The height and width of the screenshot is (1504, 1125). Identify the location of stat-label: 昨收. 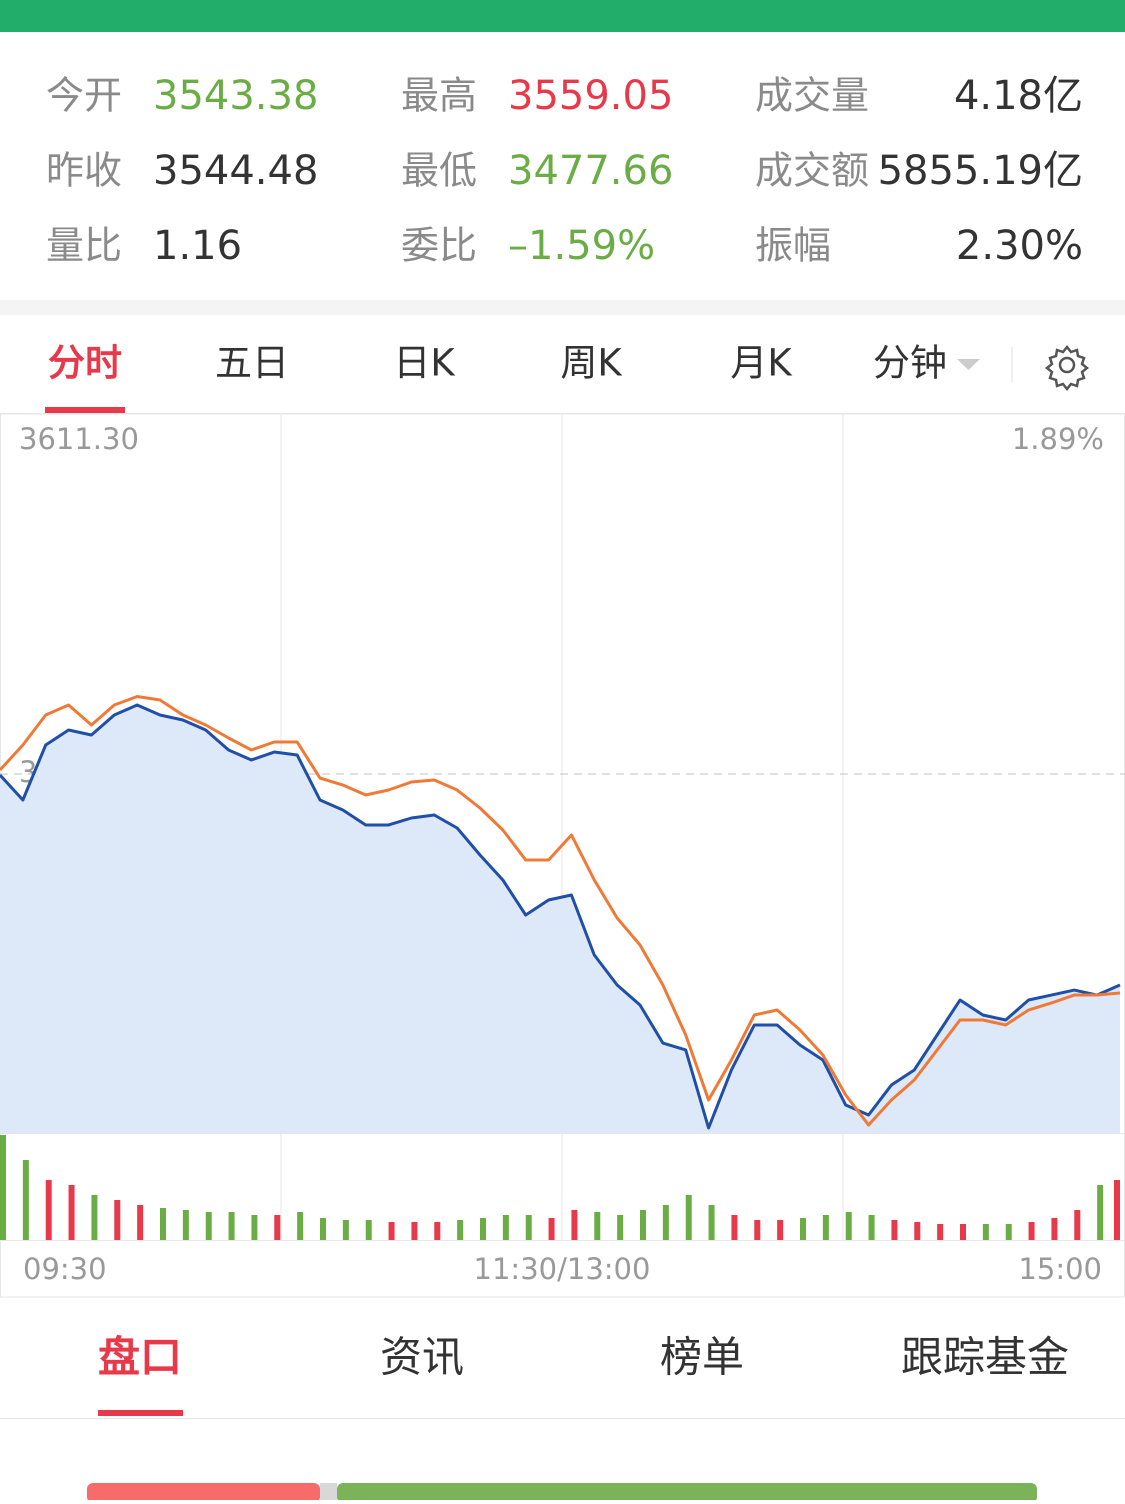
(84, 171).